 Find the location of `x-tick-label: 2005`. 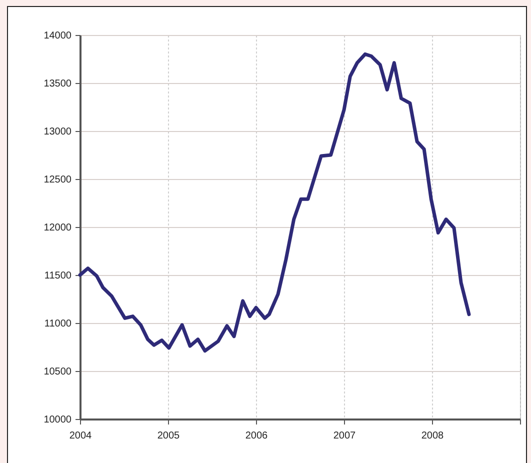

x-tick-label: 2005 is located at coordinates (168, 436).